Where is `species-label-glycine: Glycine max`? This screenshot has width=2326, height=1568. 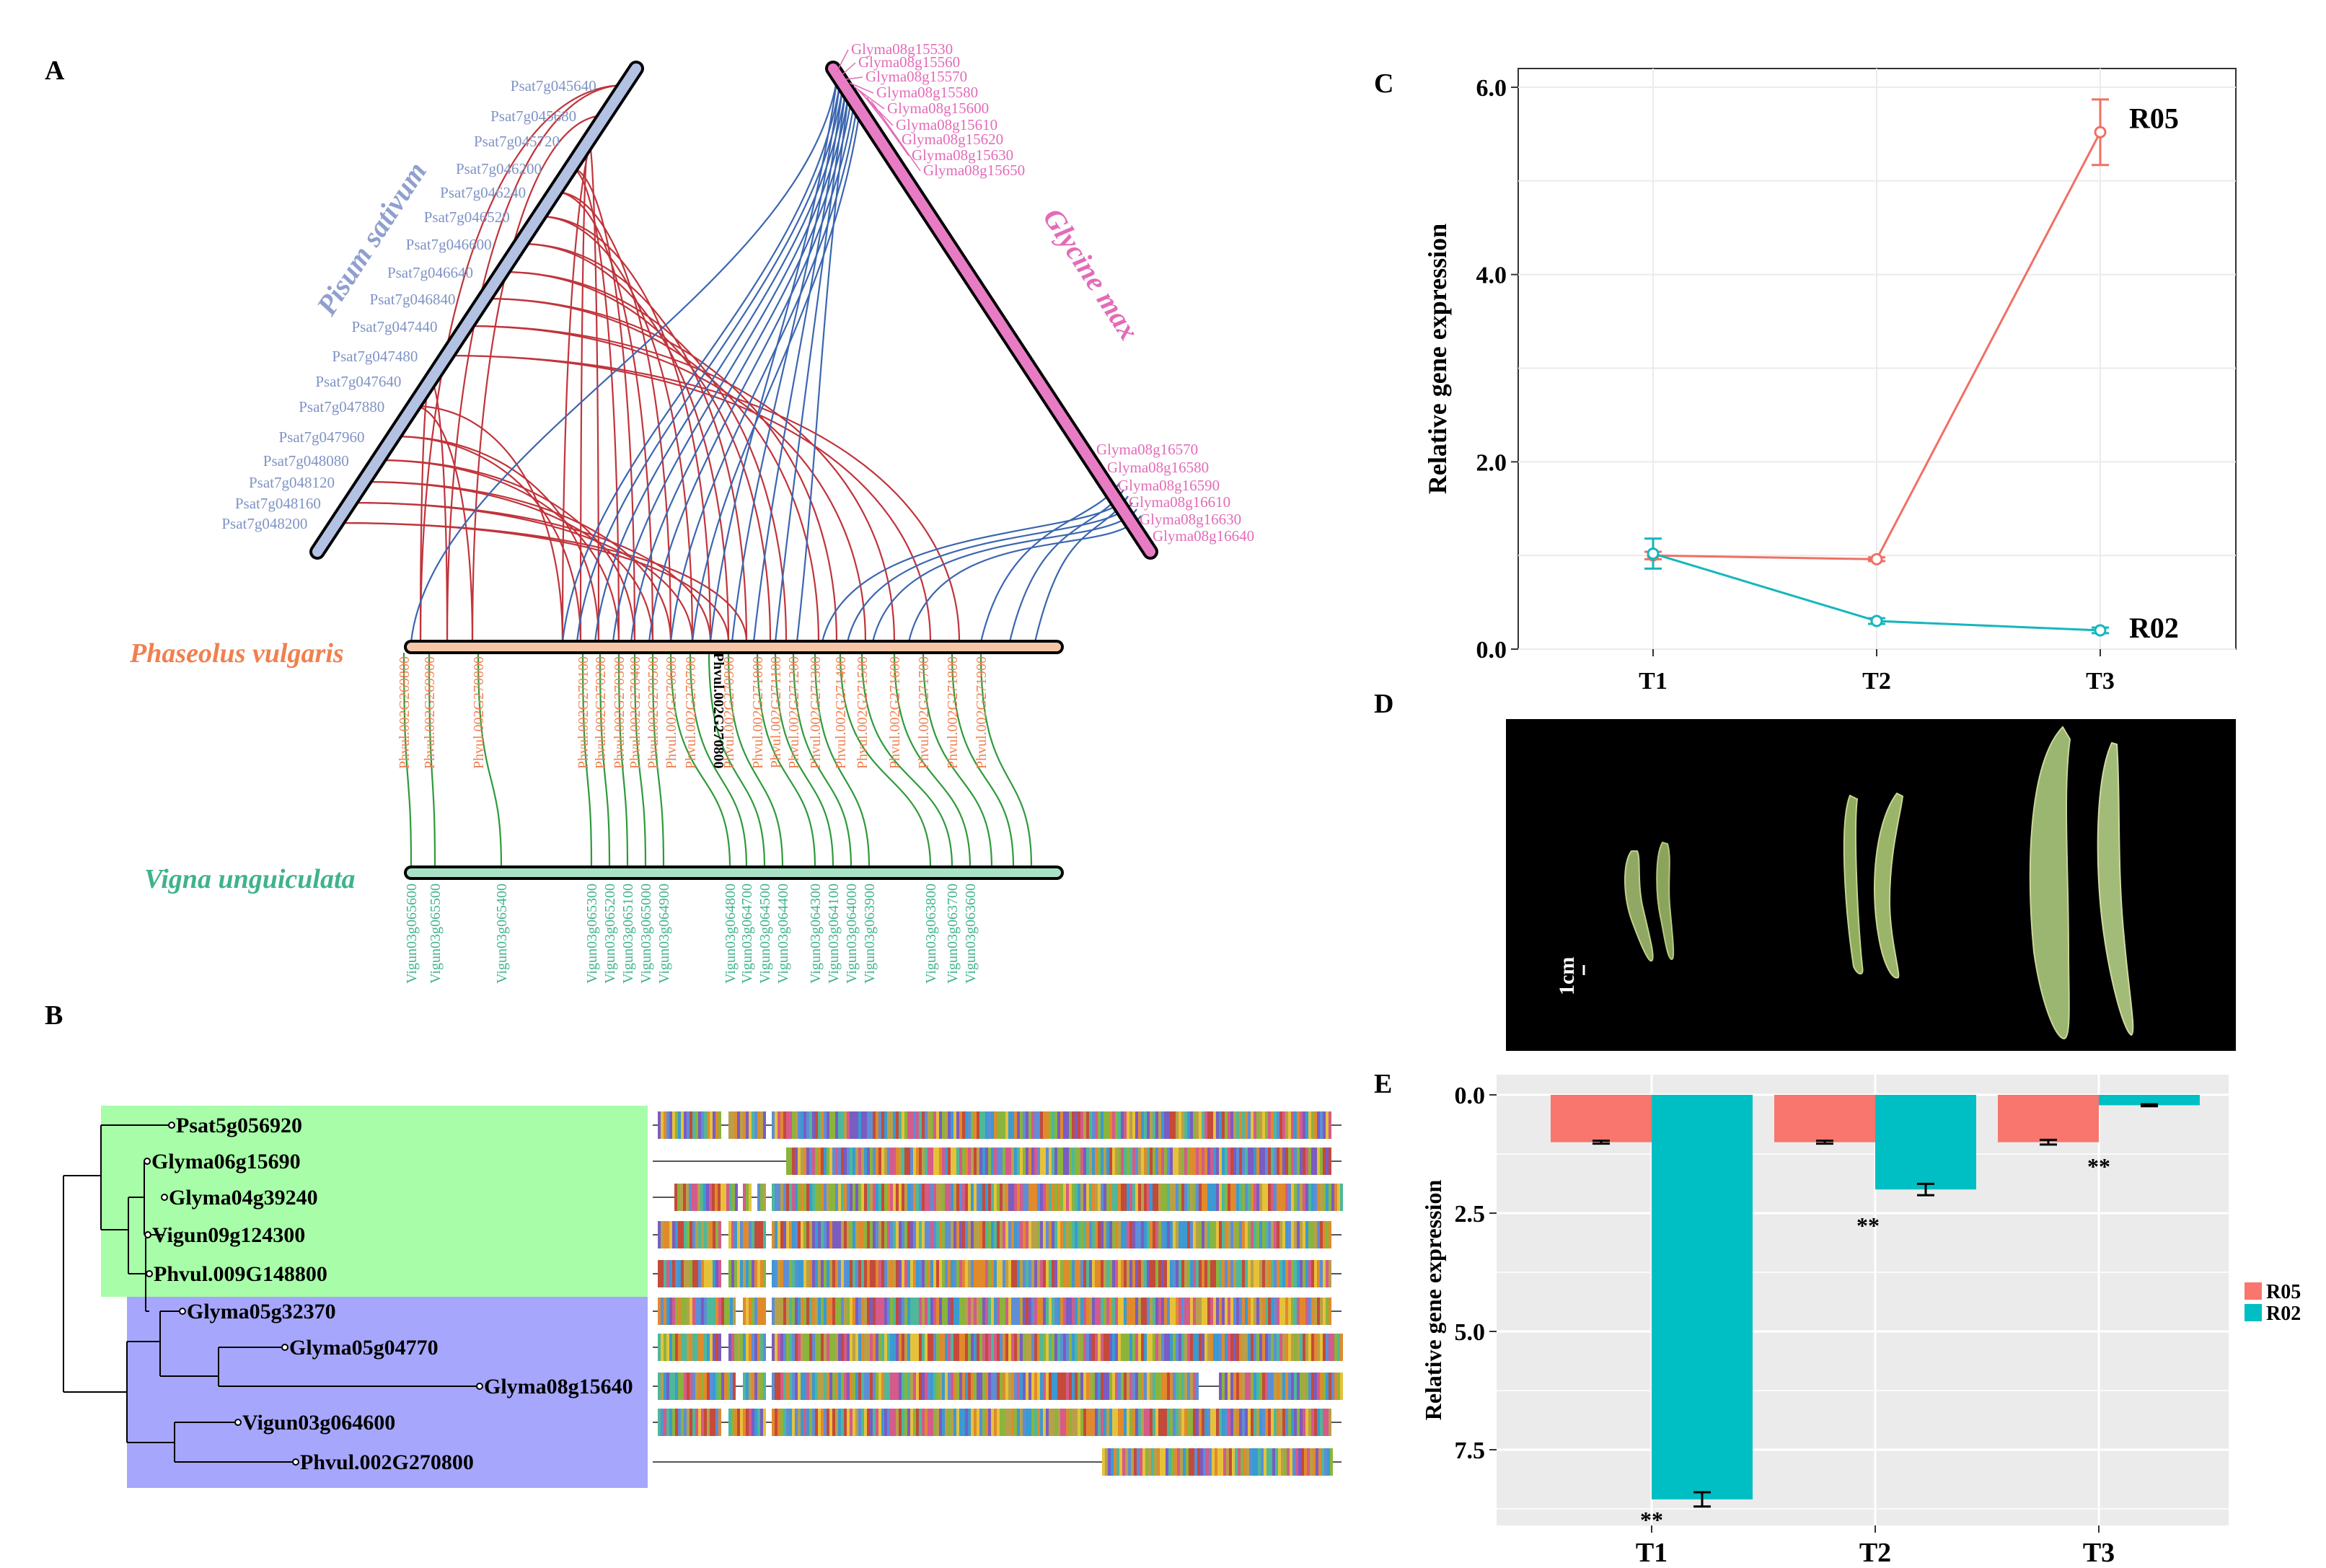 species-label-glycine: Glycine max is located at coordinates (1091, 273).